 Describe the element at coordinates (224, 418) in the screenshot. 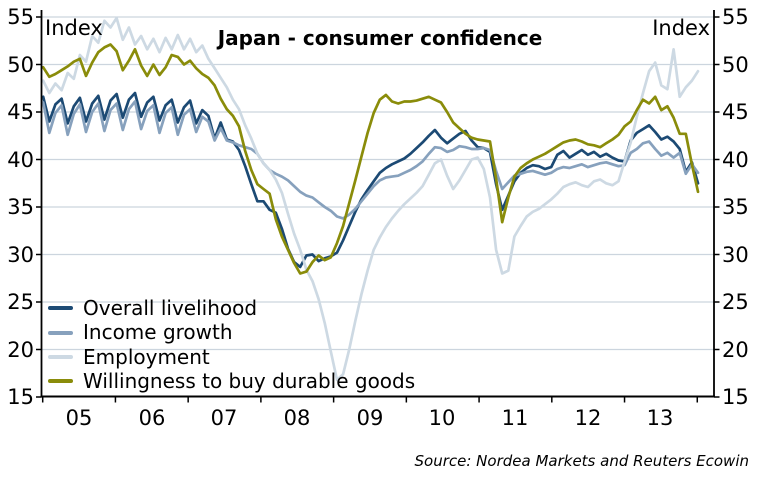

I see `x-axis-label: 07` at that location.